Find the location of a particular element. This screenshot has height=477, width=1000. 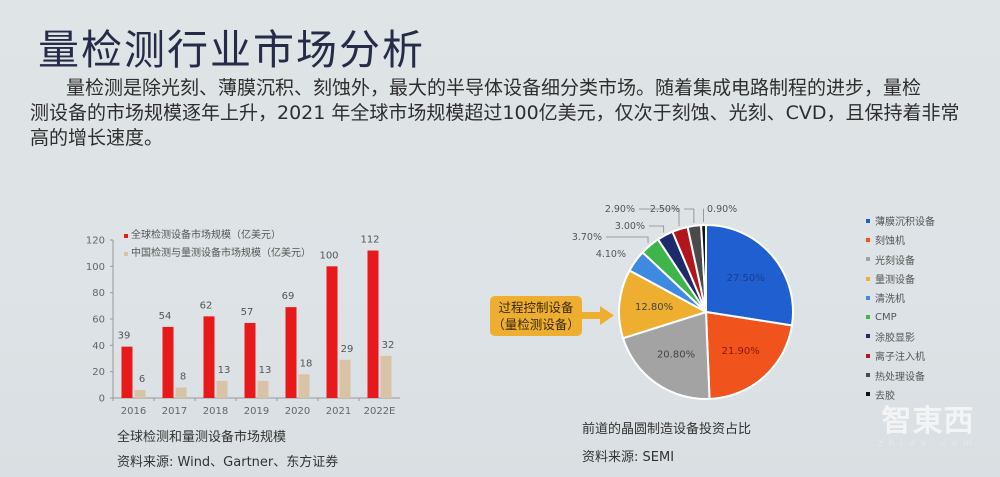

watermark-main: 智東西 is located at coordinates (928, 421).